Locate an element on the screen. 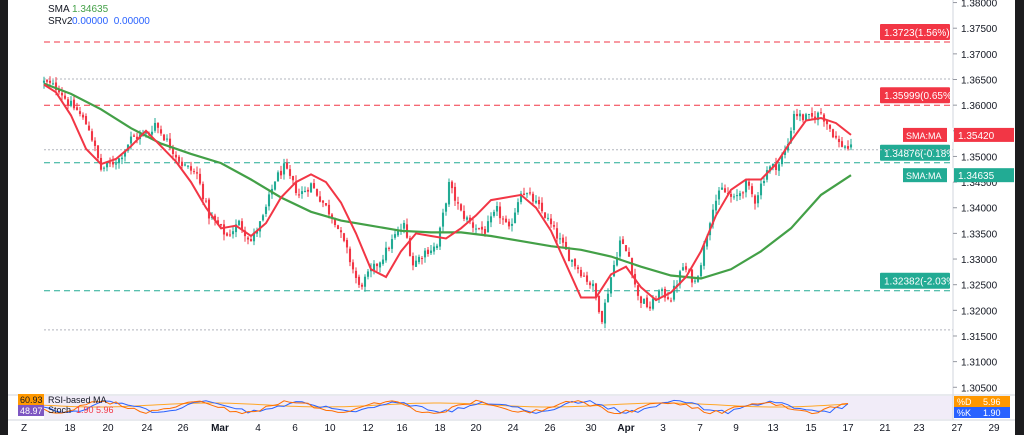 The height and width of the screenshot is (435, 1024). time-tick-label: 7 is located at coordinates (700, 428).